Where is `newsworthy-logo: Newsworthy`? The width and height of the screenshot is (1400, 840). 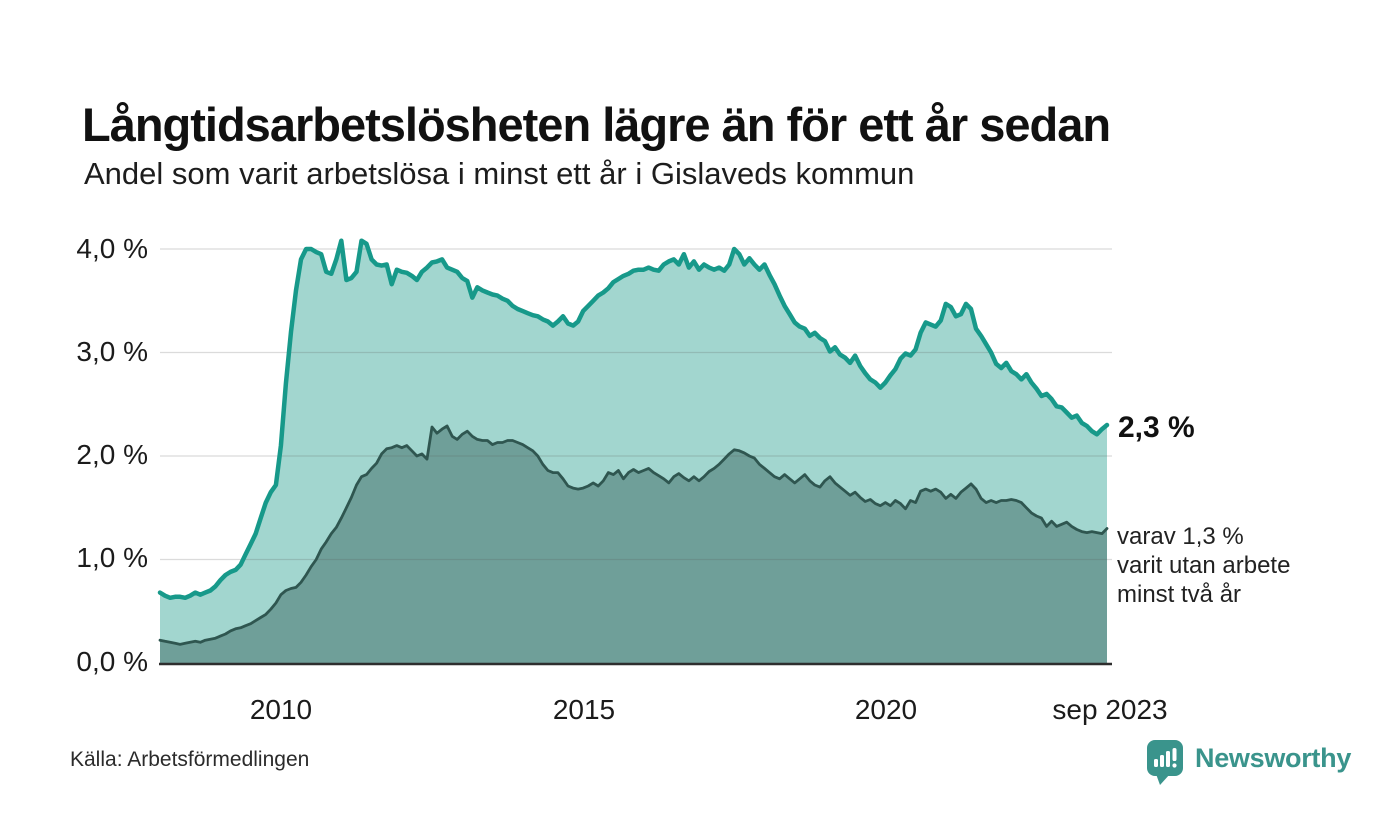
newsworthy-logo: Newsworthy is located at coordinates (1249, 765).